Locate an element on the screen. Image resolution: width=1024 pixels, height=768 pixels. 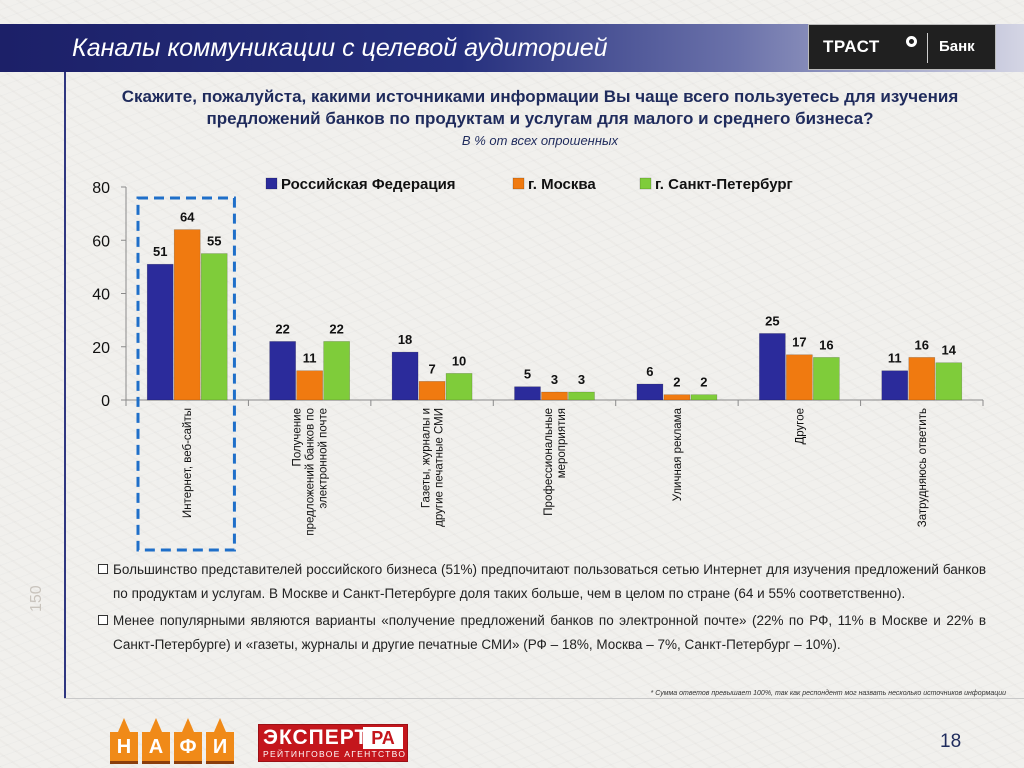
nafi-logo: Н А Ф И is located at coordinates (174, 742).